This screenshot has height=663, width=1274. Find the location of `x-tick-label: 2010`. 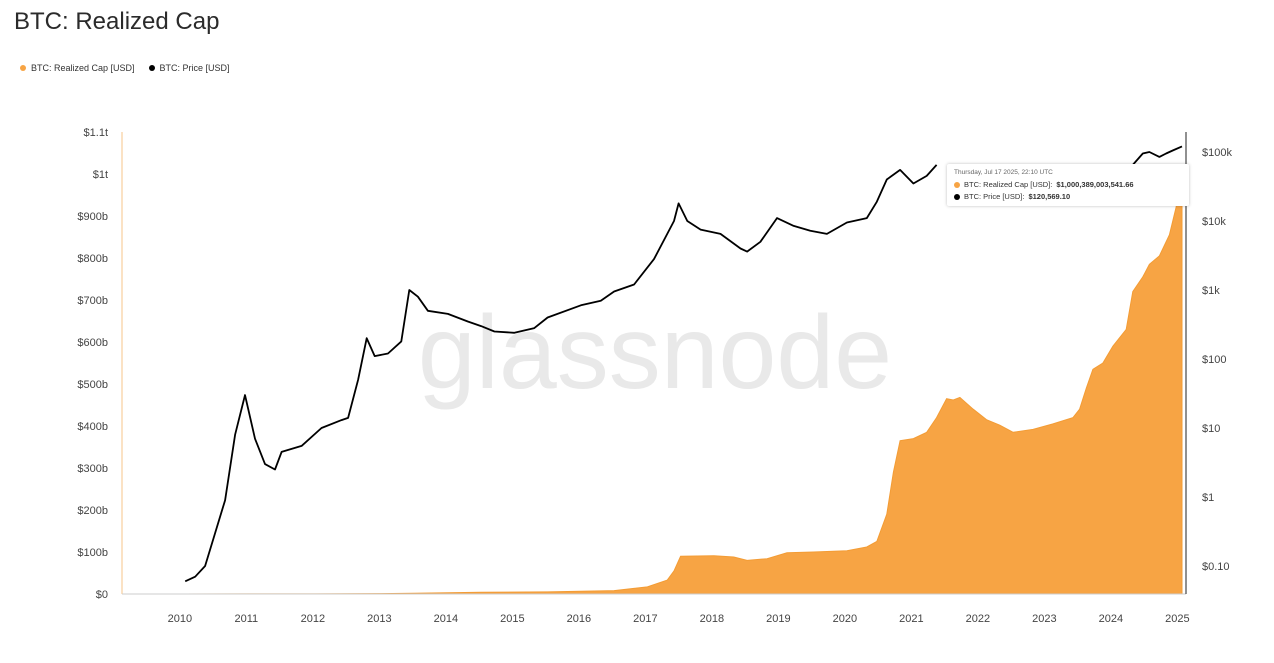

x-tick-label: 2010 is located at coordinates (180, 619).